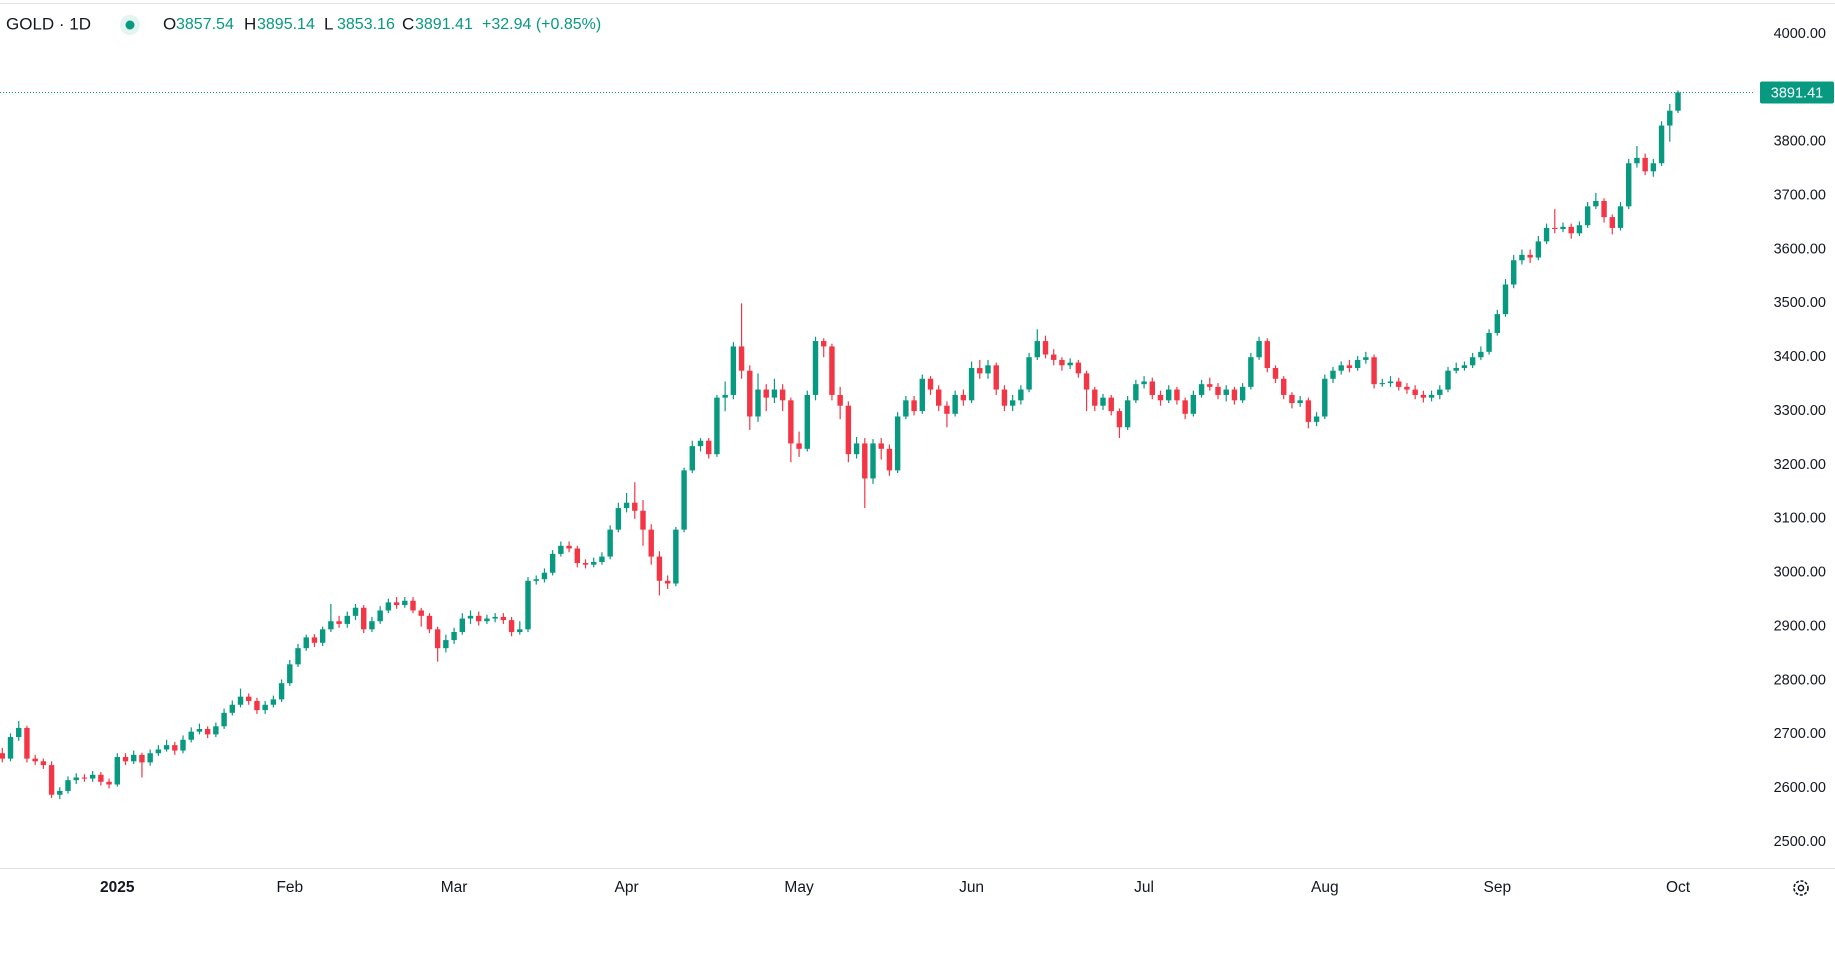  I want to click on x-tick-label: Feb, so click(289, 887).